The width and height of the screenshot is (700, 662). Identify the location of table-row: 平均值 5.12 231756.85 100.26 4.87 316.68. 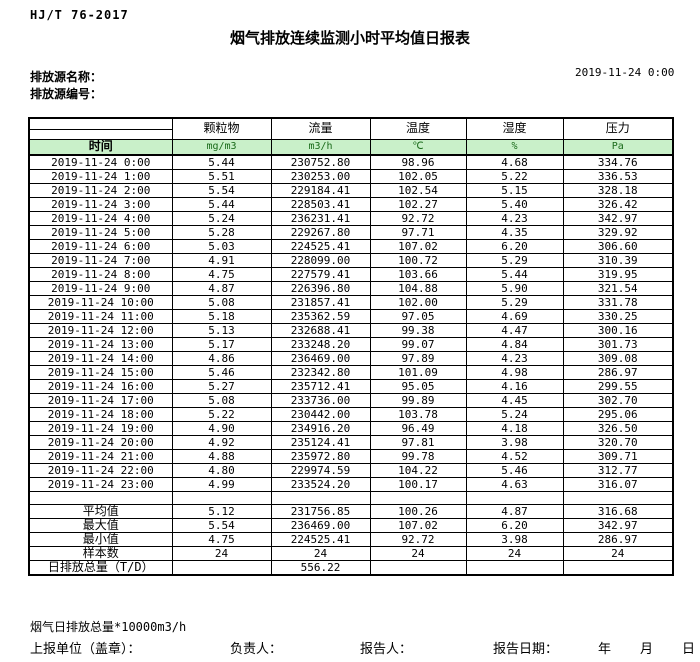
(351, 511).